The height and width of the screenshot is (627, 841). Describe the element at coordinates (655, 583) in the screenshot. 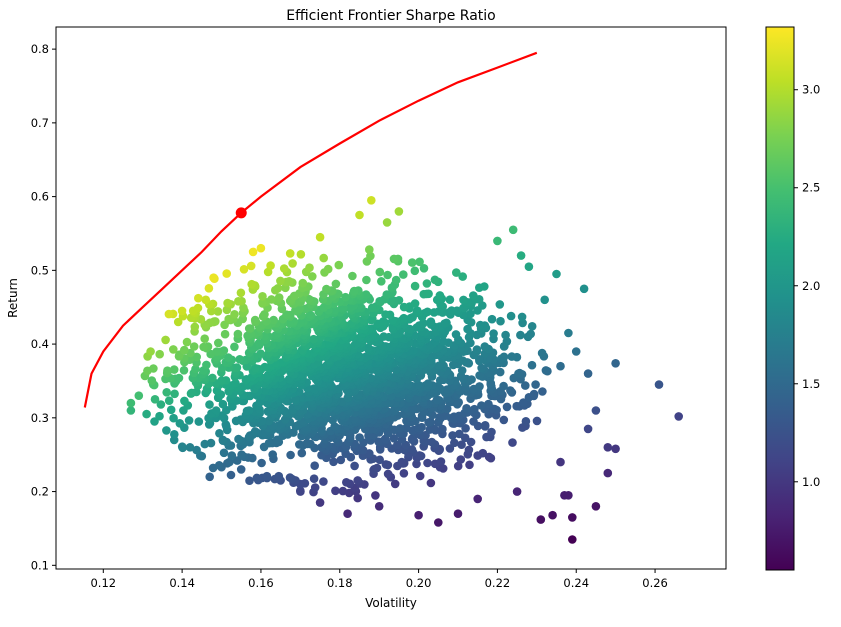

I see `x-tick-label: 0.26` at that location.